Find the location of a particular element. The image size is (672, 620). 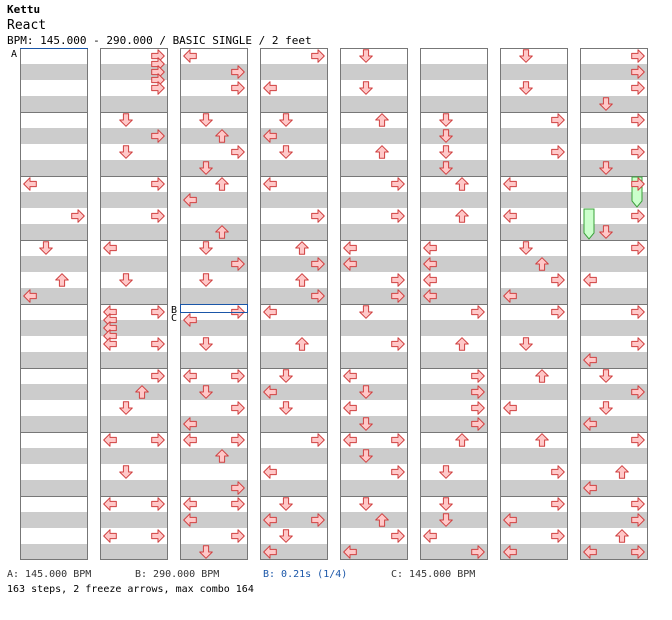

marker-label: A is located at coordinates (14, 54).